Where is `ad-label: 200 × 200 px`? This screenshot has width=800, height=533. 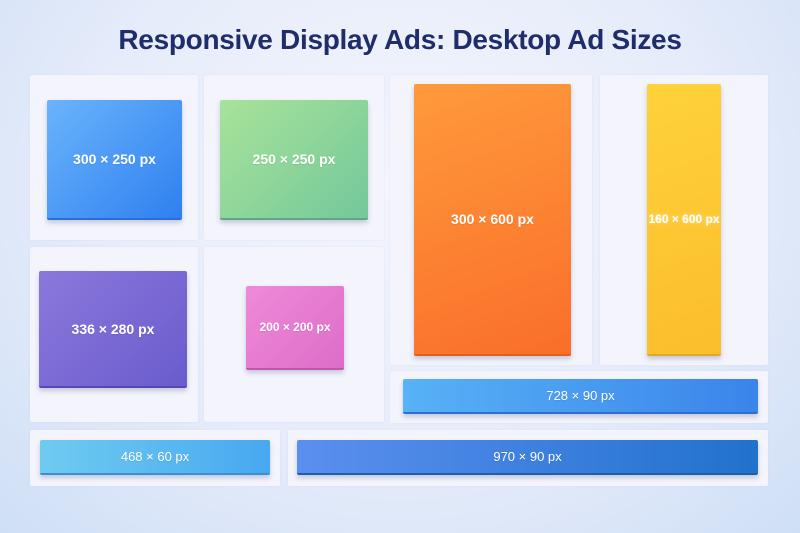
ad-label: 200 × 200 px is located at coordinates (295, 327).